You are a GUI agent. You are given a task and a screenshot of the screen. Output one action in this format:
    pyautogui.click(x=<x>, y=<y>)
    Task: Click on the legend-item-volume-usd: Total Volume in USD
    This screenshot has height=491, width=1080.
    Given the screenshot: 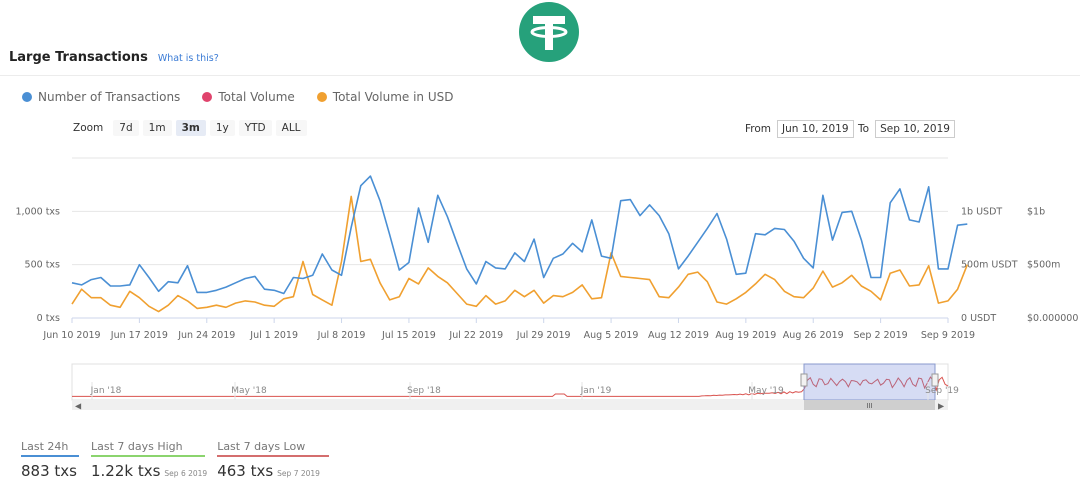 What is the action you would take?
    pyautogui.click(x=385, y=97)
    